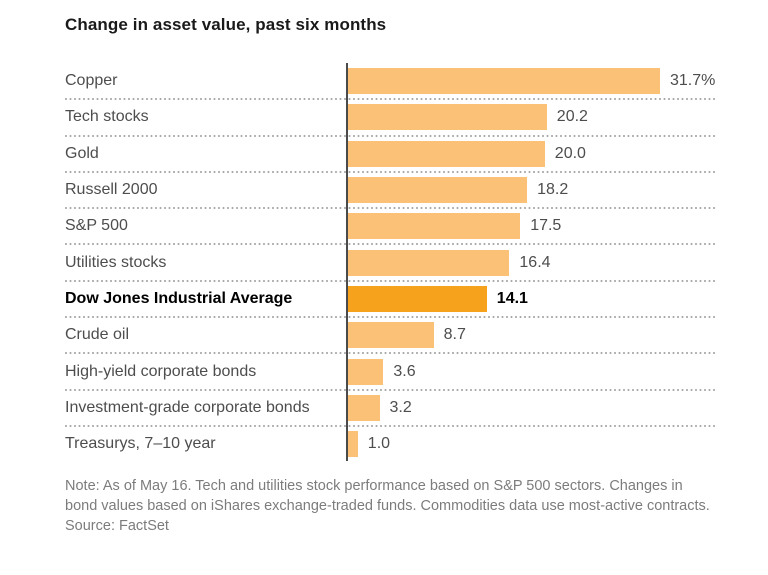 This screenshot has width=768, height=575. I want to click on bar-row: Copper 31.7%, so click(390, 82).